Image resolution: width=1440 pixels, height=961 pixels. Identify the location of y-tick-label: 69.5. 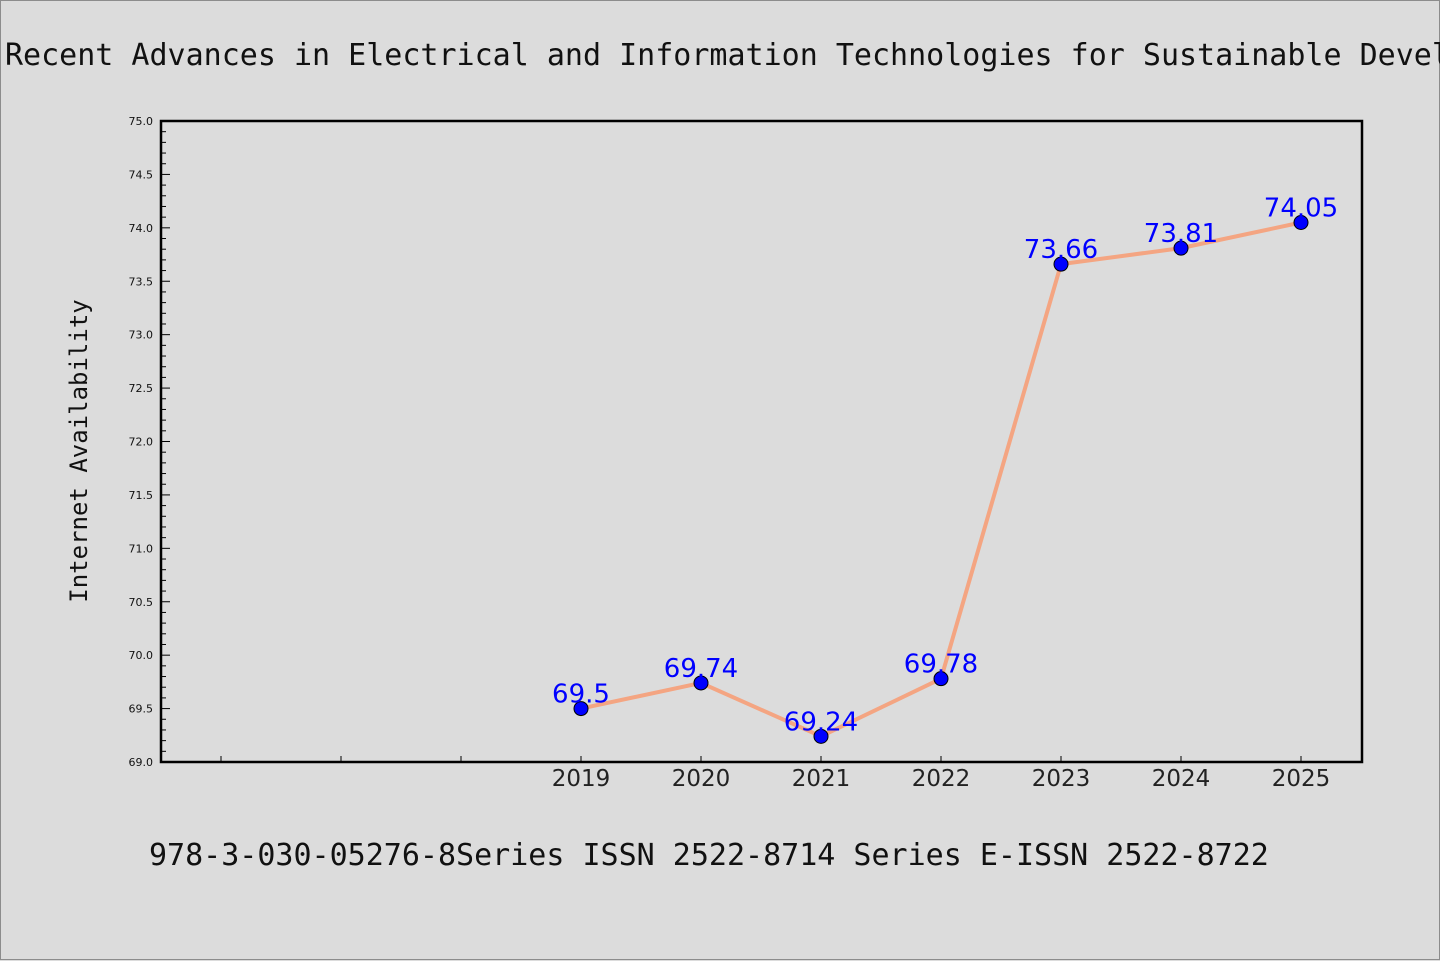
(141, 709).